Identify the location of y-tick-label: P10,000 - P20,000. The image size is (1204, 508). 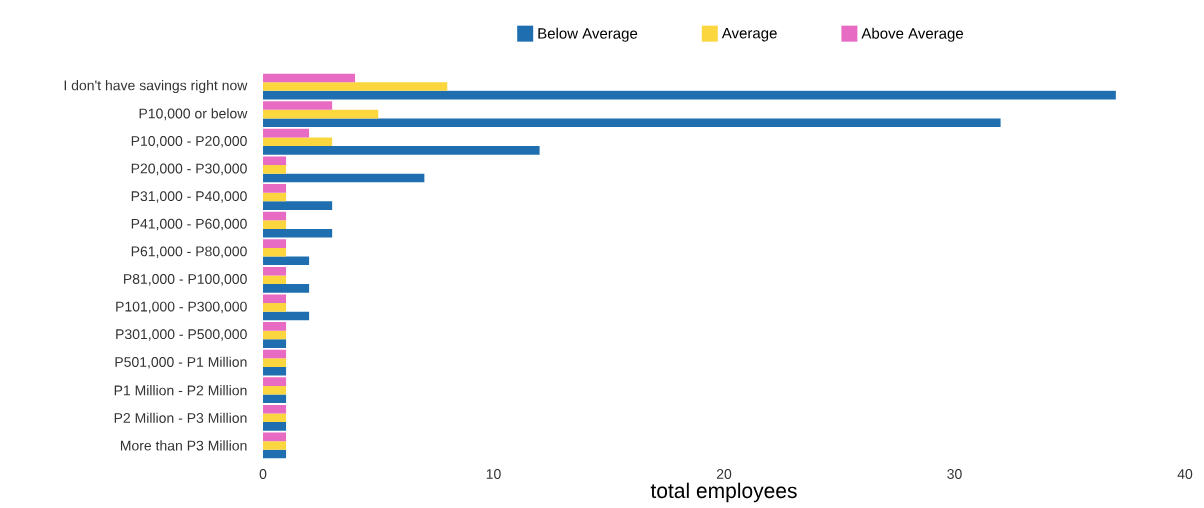
(189, 142).